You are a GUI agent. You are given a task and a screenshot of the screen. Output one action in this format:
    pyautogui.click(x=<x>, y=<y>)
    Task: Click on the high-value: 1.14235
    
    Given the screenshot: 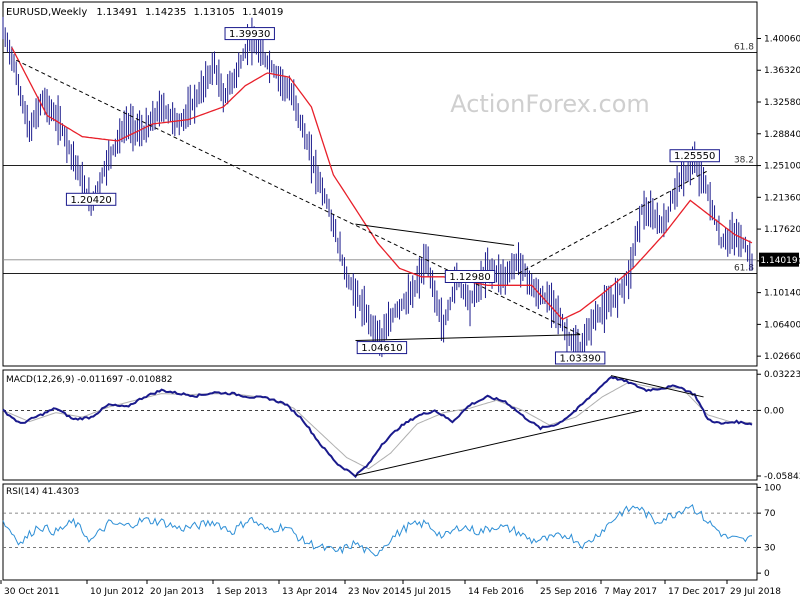 What is the action you would take?
    pyautogui.click(x=165, y=12)
    